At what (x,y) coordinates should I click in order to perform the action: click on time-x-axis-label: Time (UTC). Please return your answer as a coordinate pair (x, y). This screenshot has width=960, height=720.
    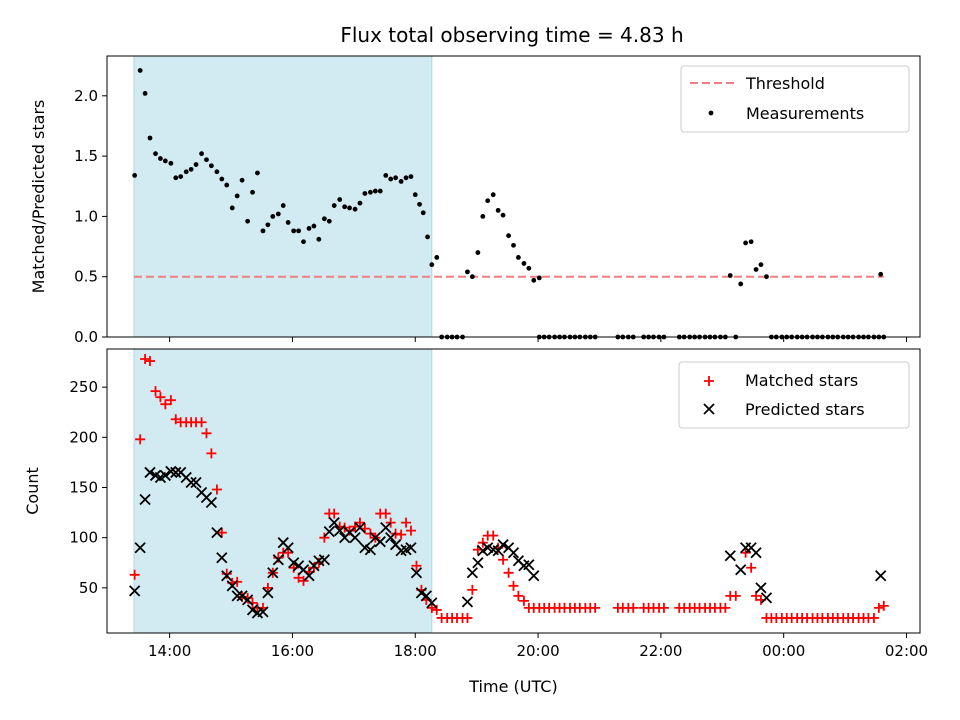
    Looking at the image, I should click on (512, 686).